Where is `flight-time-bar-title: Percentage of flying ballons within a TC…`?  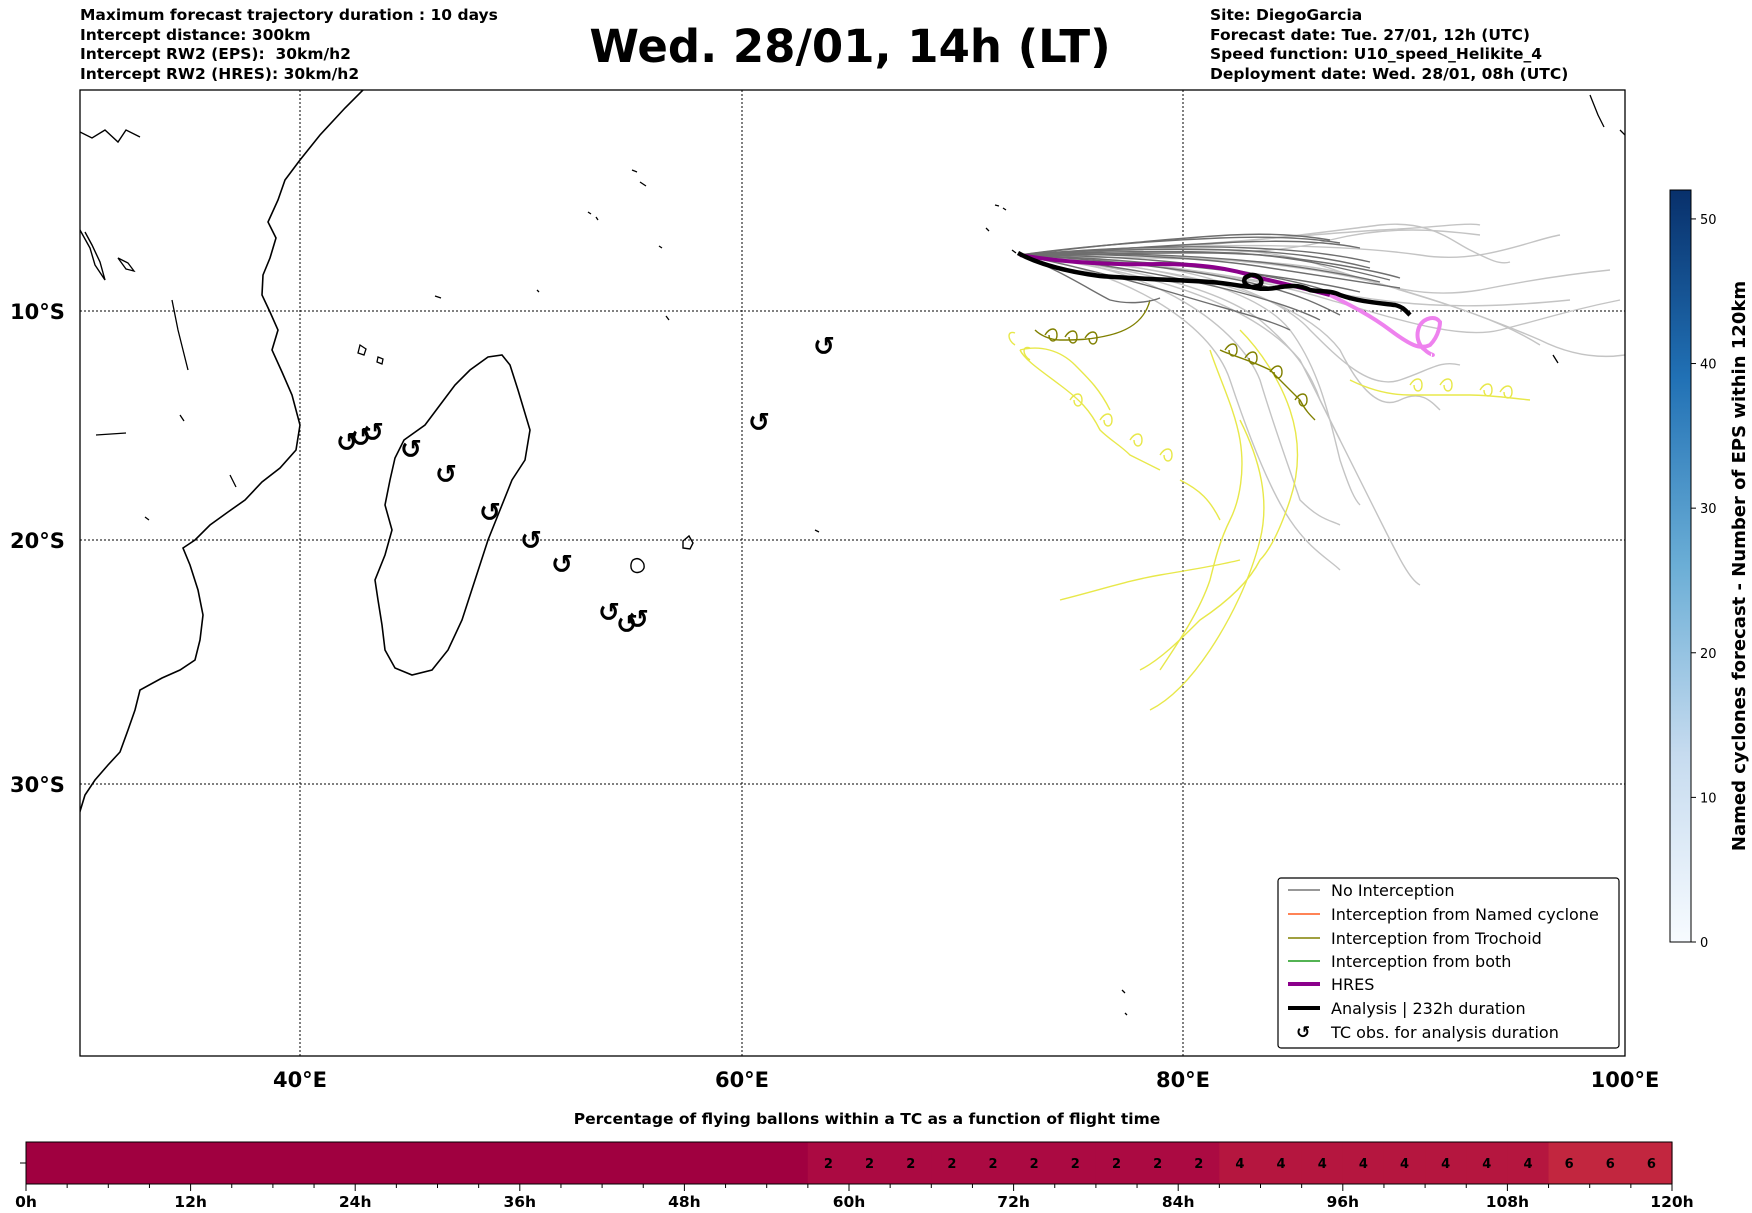
flight-time-bar-title: Percentage of flying ballons within a TC… is located at coordinates (867, 1119).